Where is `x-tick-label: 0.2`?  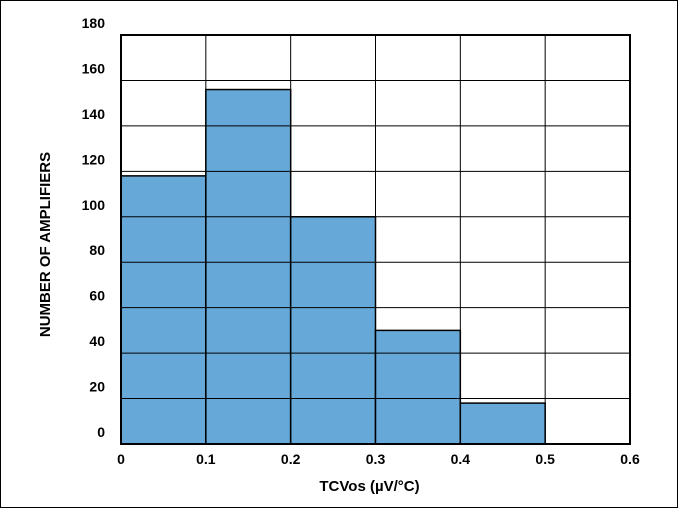
x-tick-label: 0.2 is located at coordinates (291, 459).